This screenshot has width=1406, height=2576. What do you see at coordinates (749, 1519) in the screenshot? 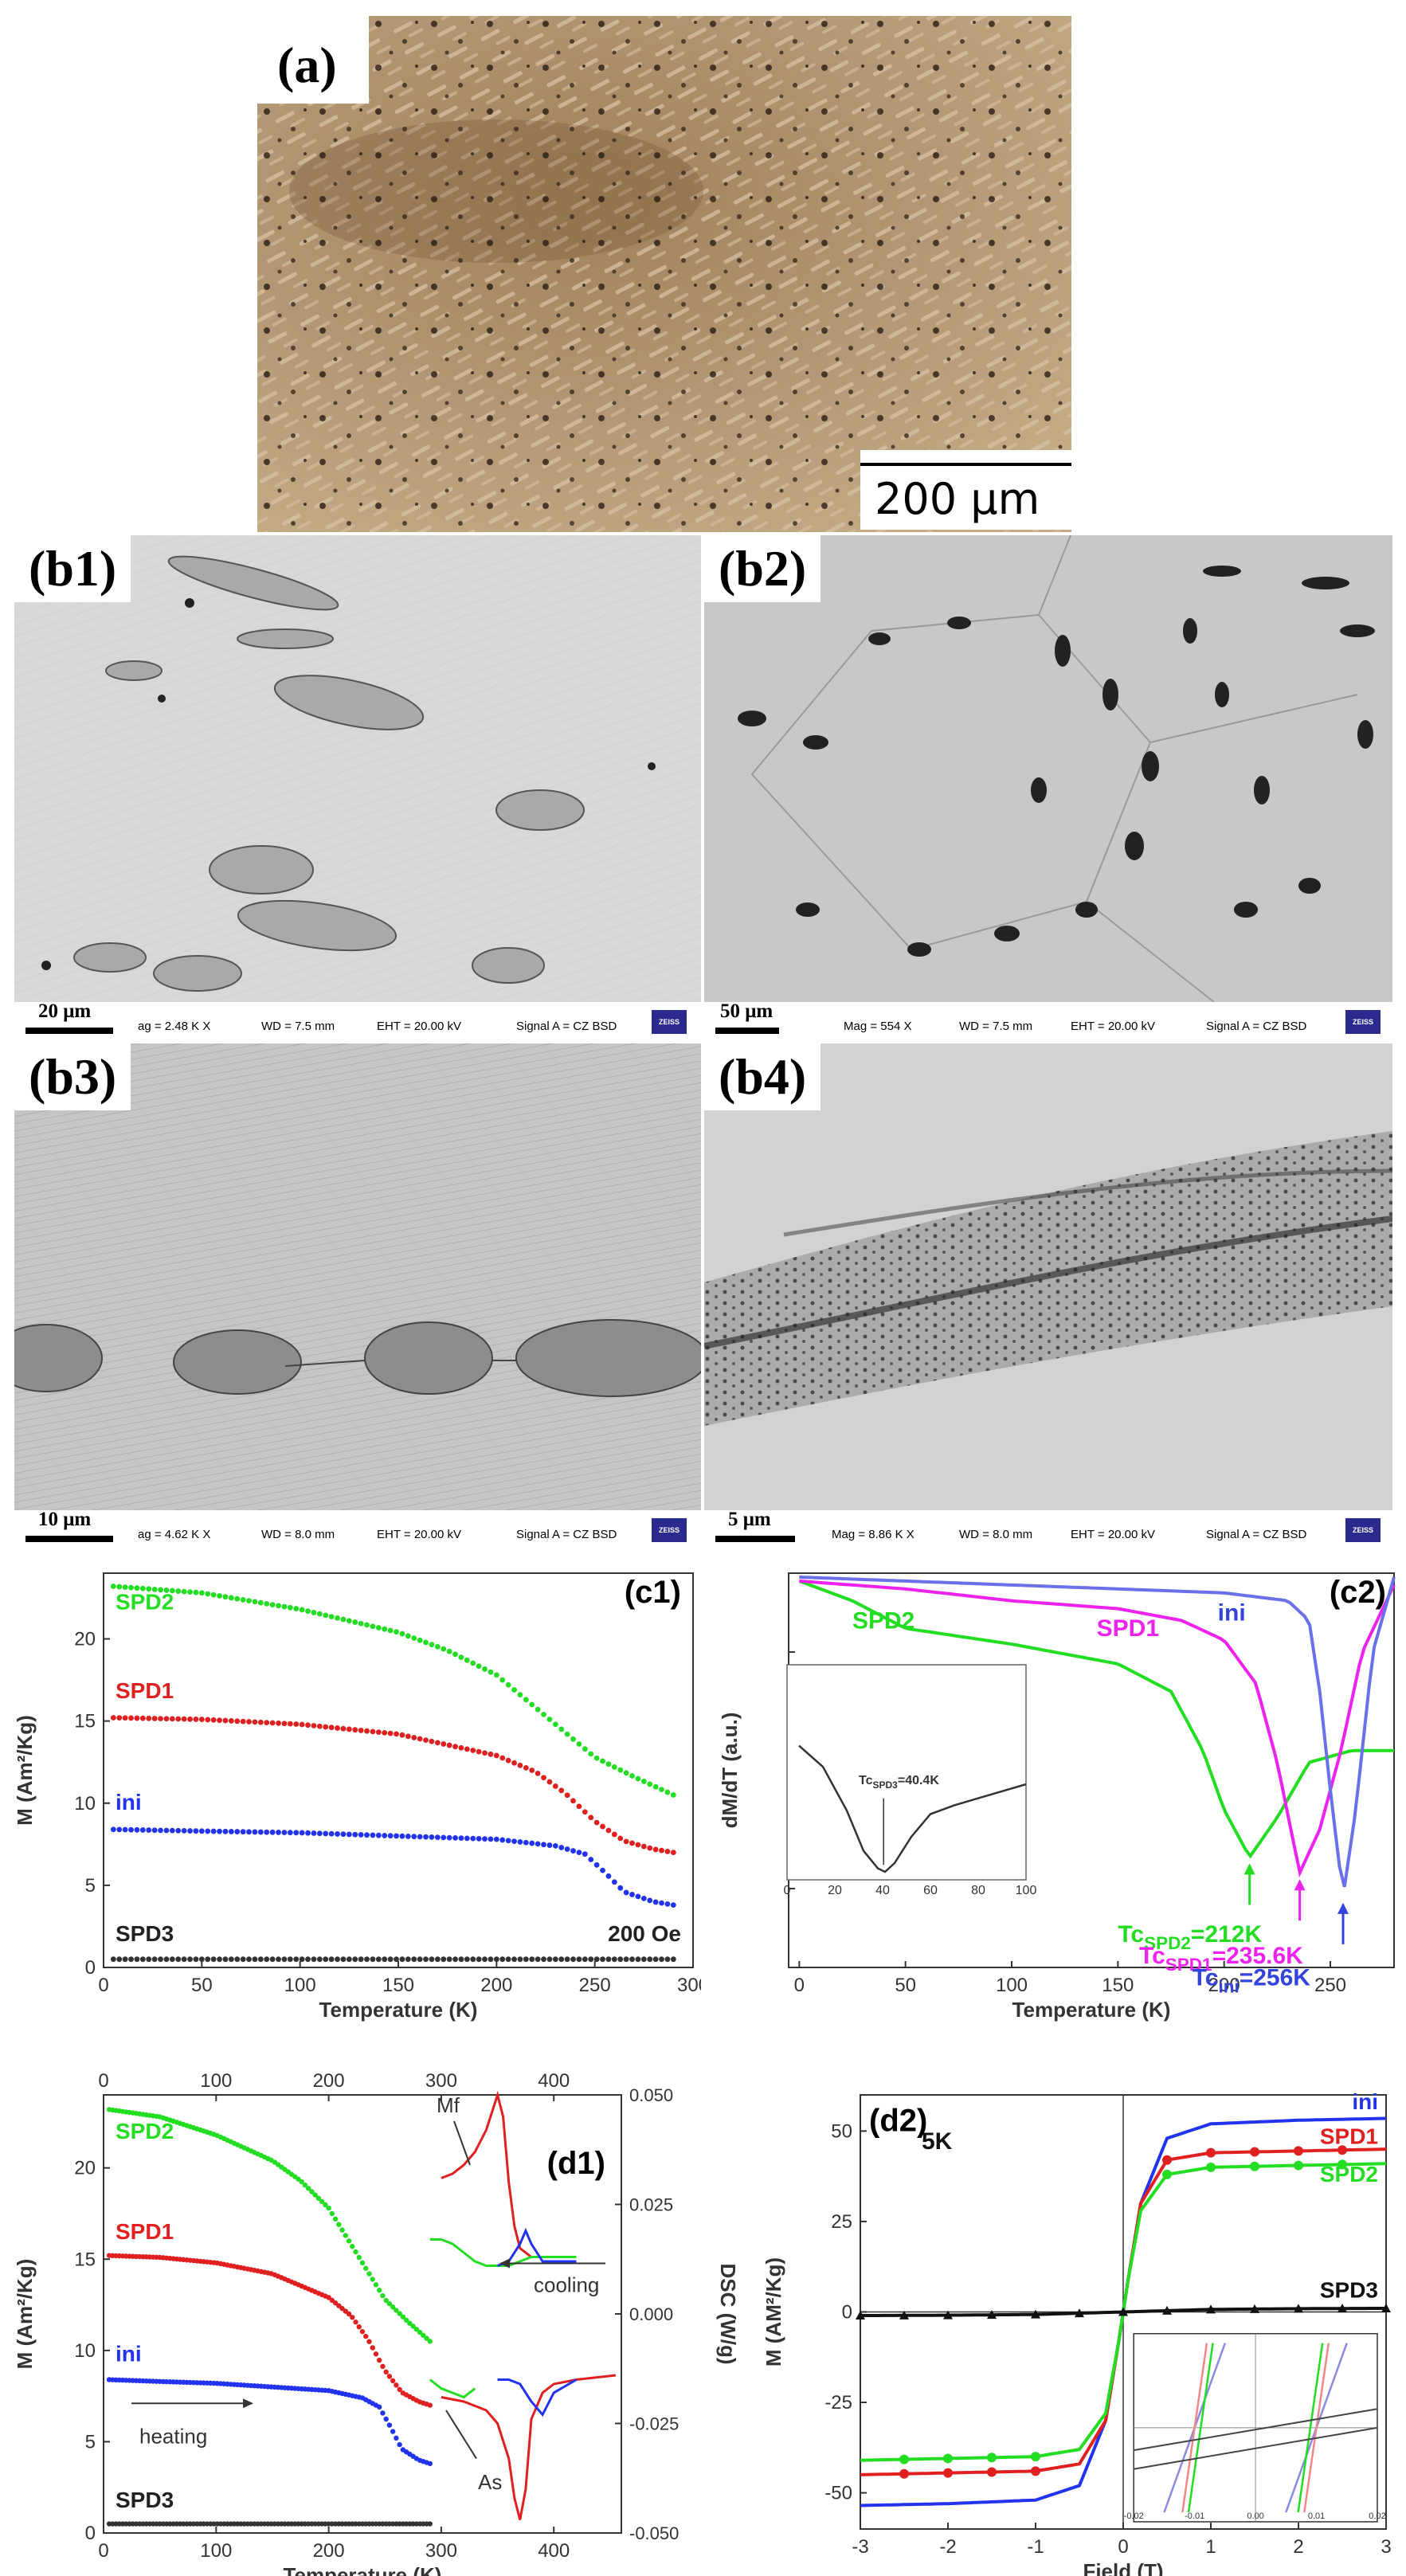
I see `scale-label-b4: 5 μm` at bounding box center [749, 1519].